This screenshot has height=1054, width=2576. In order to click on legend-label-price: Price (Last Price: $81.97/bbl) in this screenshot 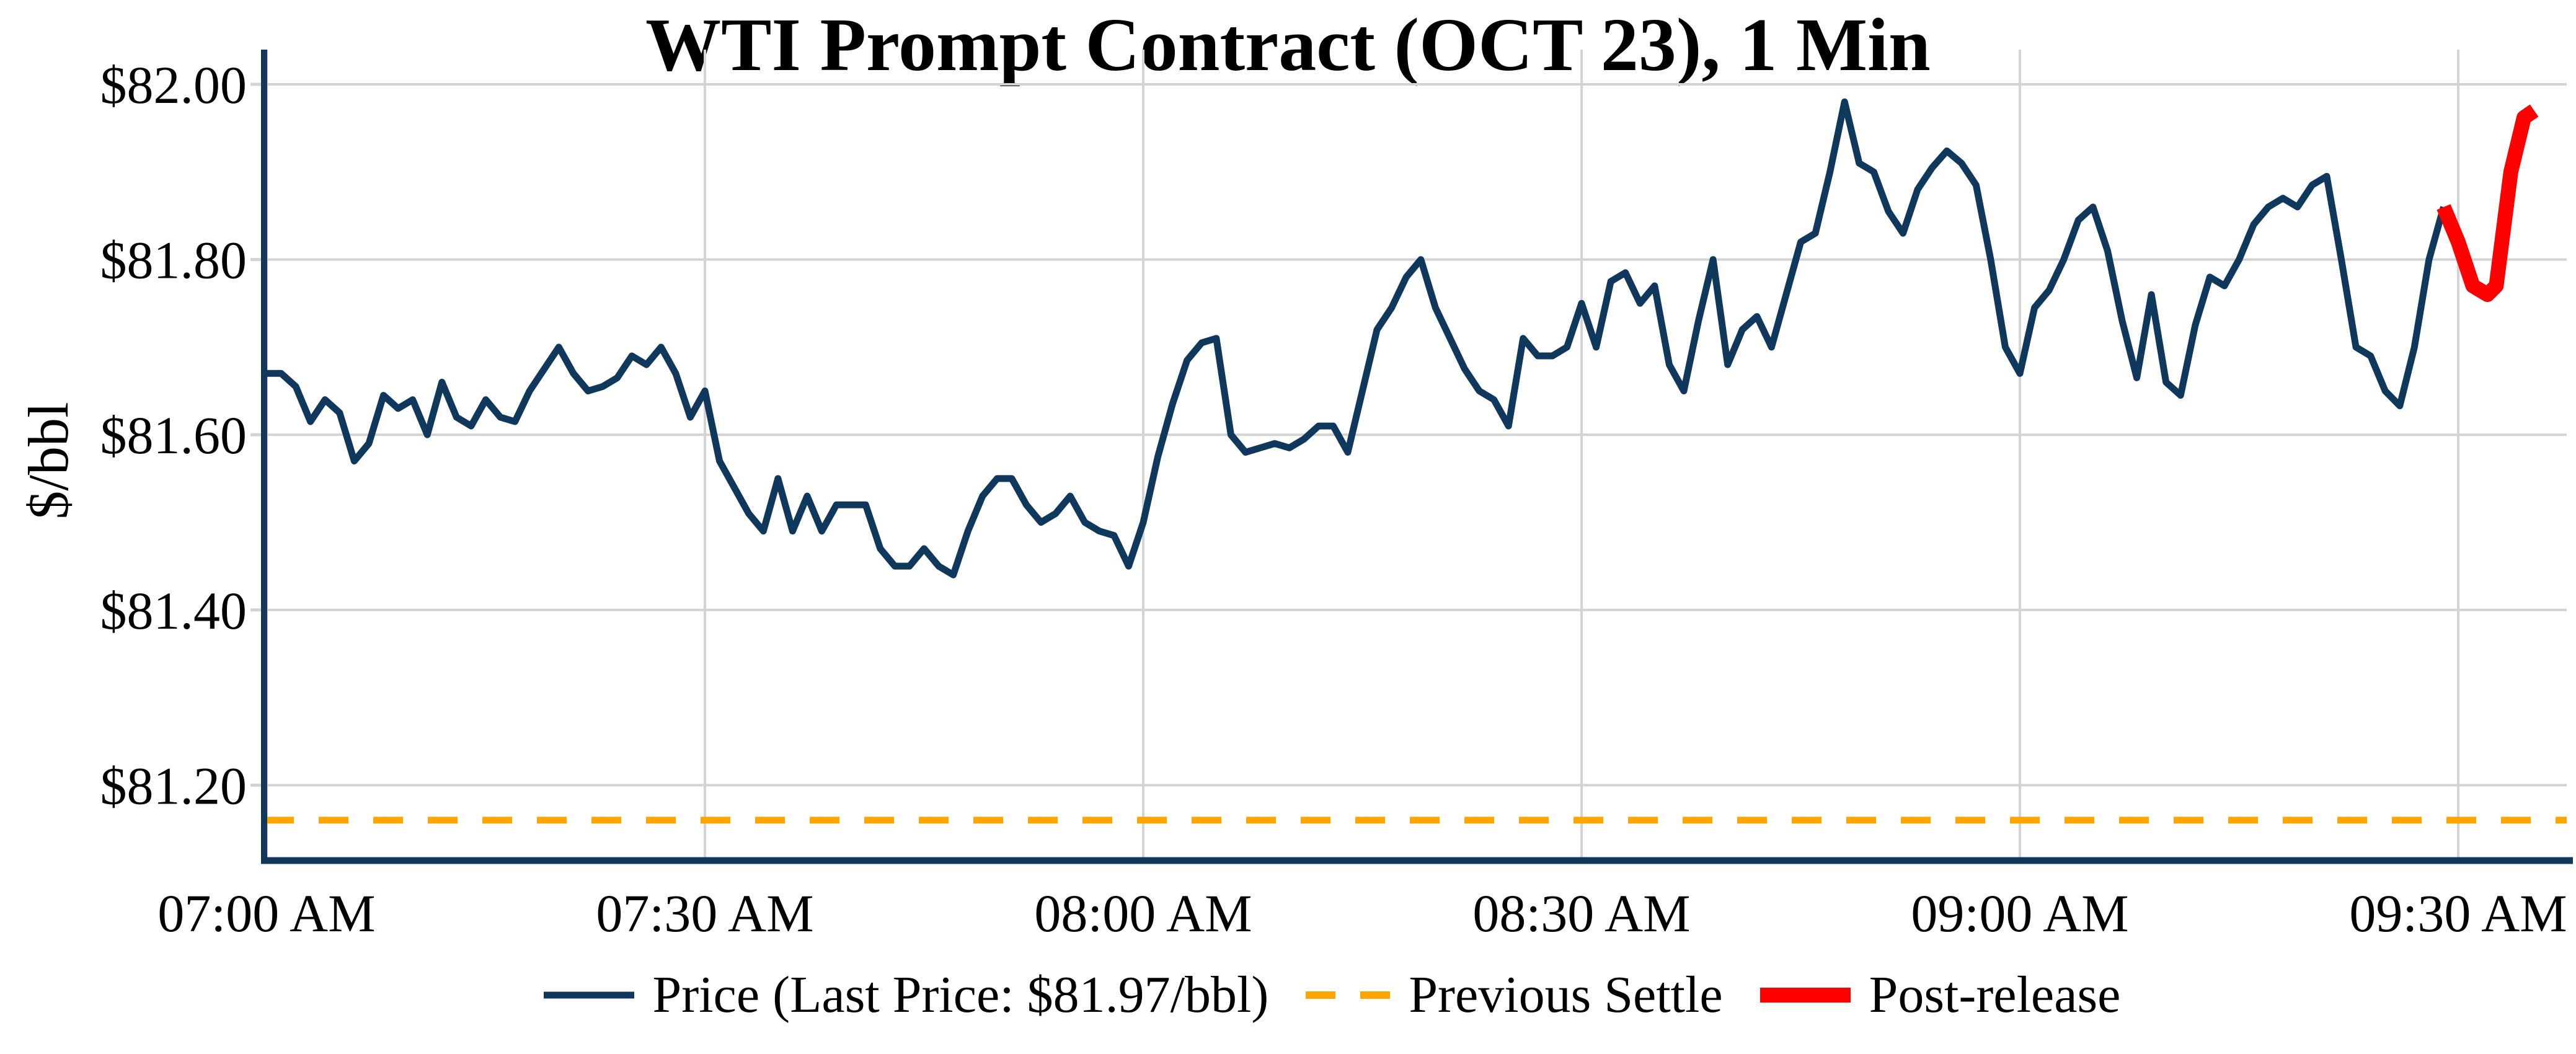, I will do `click(960, 995)`.